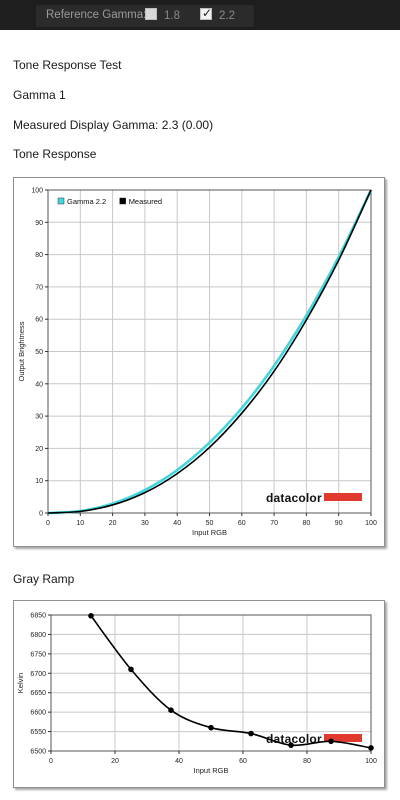 Image resolution: width=400 pixels, height=800 pixels. Describe the element at coordinates (39, 481) in the screenshot. I see `y-tick-label: 10` at that location.